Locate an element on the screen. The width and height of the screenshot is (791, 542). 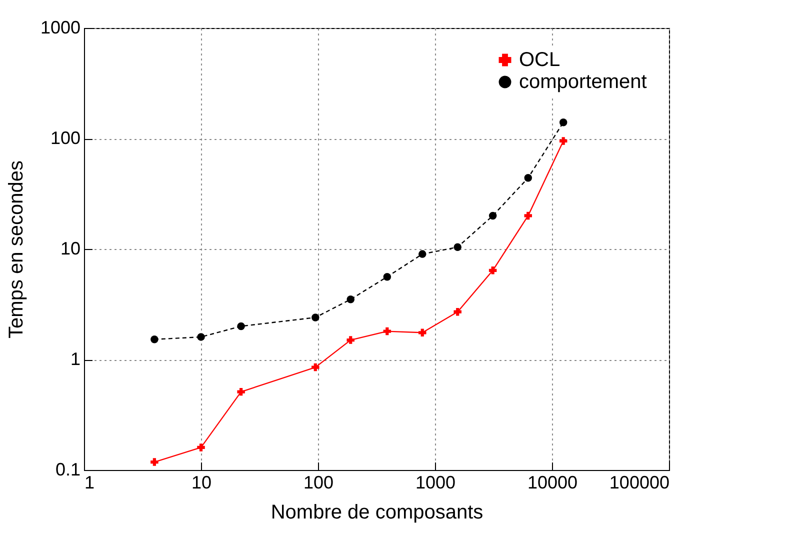
y-tick-label: 100 is located at coordinates (65, 138).